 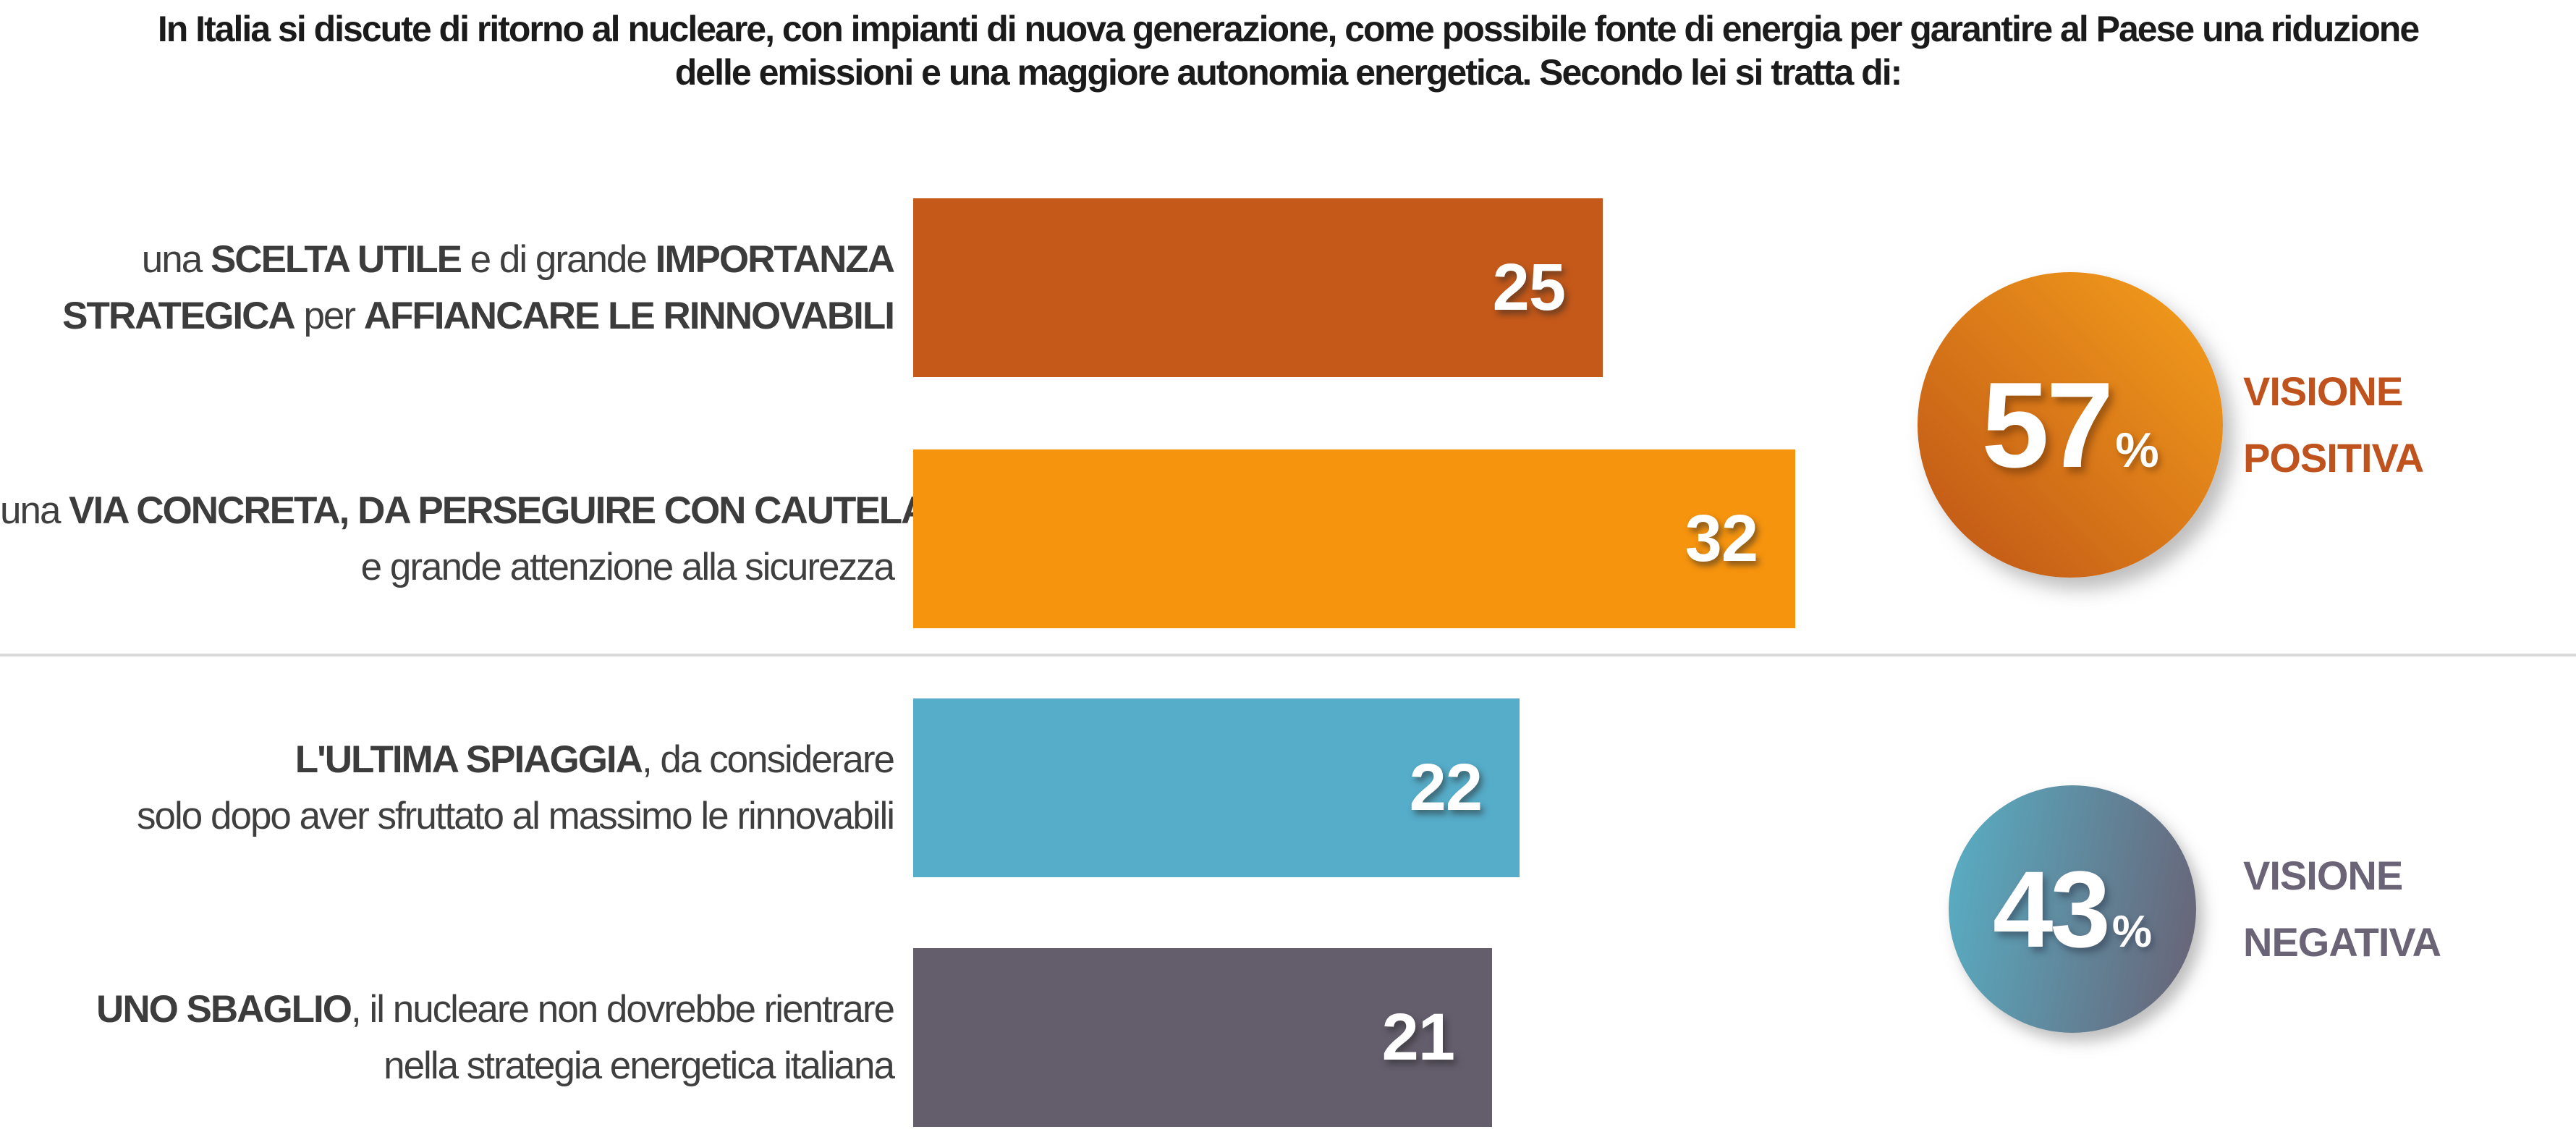 I want to click on bar-label-line: una SCELTA UTILE e di grande IMPORTANZA, so click(x=518, y=259).